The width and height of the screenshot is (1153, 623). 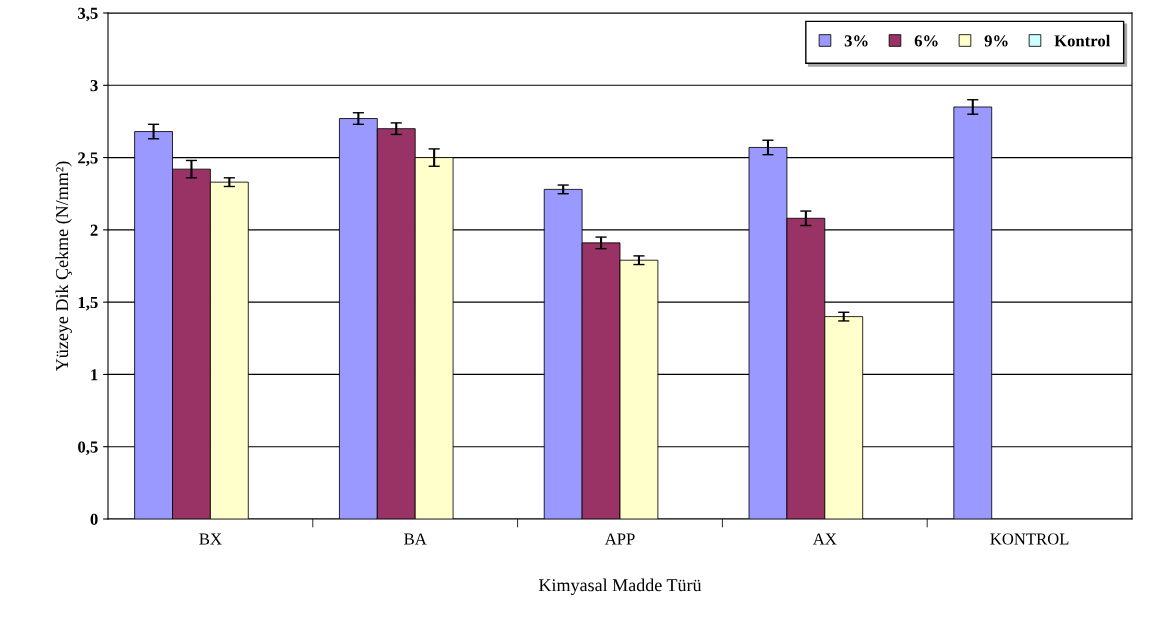 What do you see at coordinates (1029, 539) in the screenshot?
I see `x-tick-label: KONTROL` at bounding box center [1029, 539].